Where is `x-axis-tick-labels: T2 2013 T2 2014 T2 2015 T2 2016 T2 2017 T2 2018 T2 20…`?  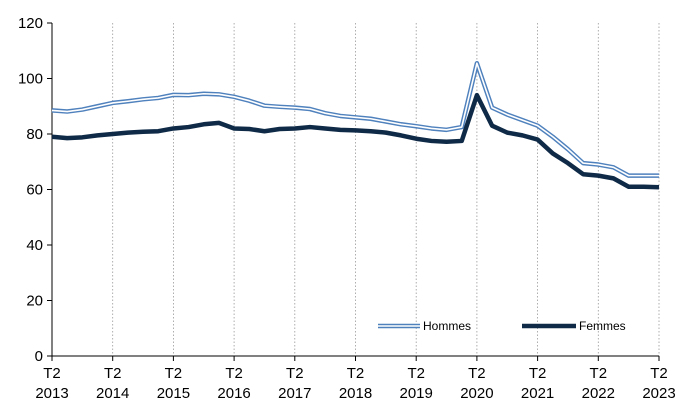 x-axis-tick-labels: T2 2013 T2 2014 T2 2015 T2 2016 T2 2017 T2 2018 T2 20… is located at coordinates (355, 383).